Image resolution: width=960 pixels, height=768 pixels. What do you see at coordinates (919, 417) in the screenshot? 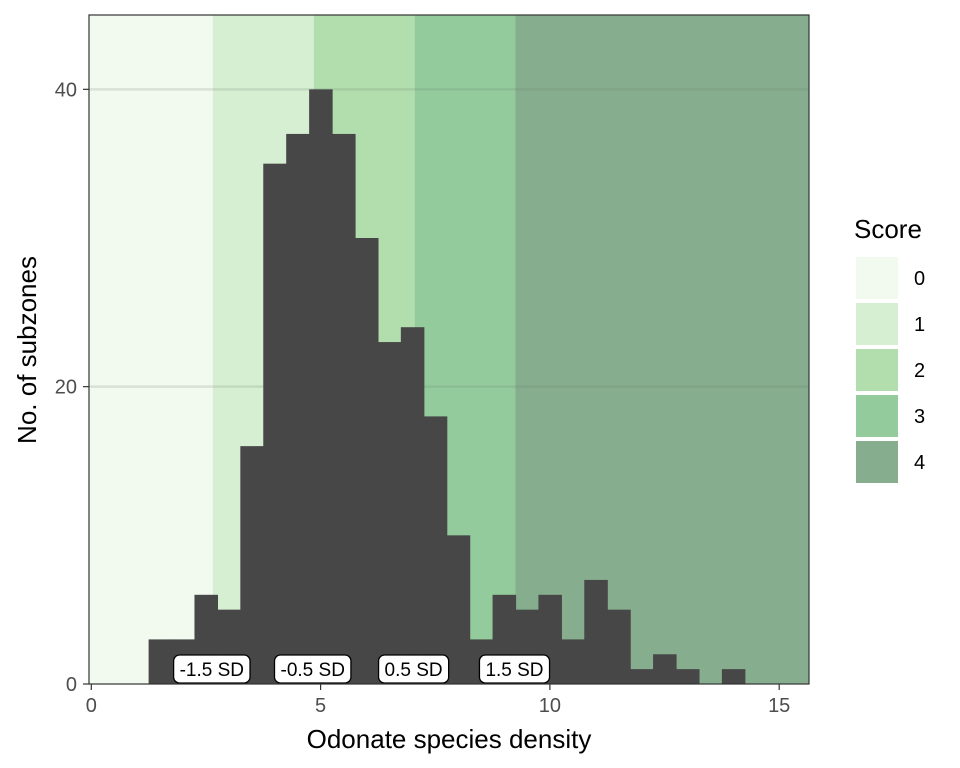
I see `legend-label: 3` at bounding box center [919, 417].